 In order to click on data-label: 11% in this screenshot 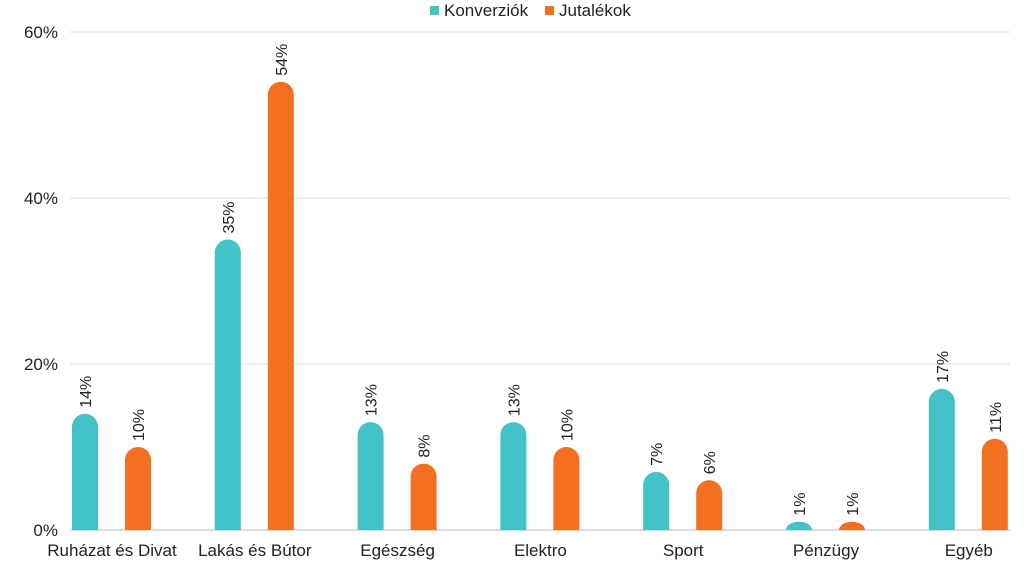, I will do `click(996, 417)`.